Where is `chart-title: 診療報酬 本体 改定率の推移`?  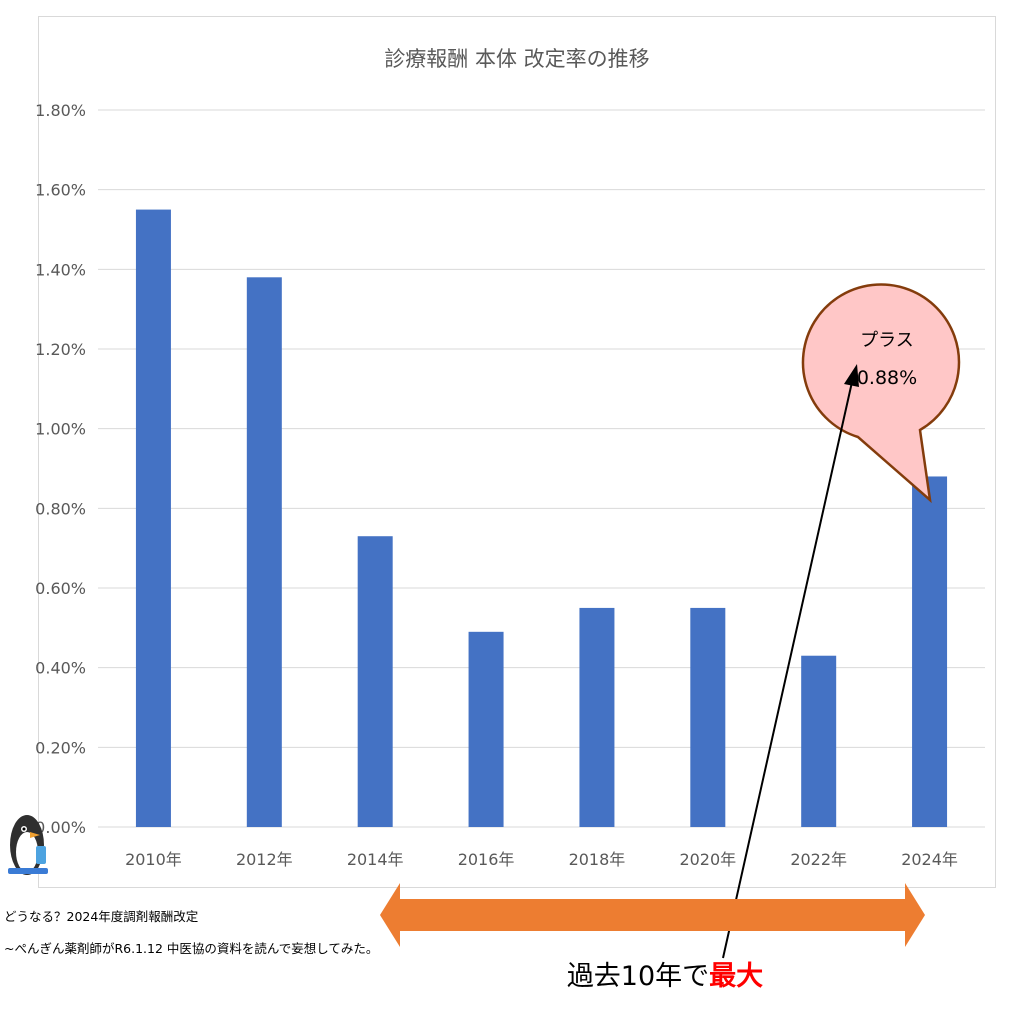
chart-title: 診療報酬 本体 改定率の推移 is located at coordinates (516, 59).